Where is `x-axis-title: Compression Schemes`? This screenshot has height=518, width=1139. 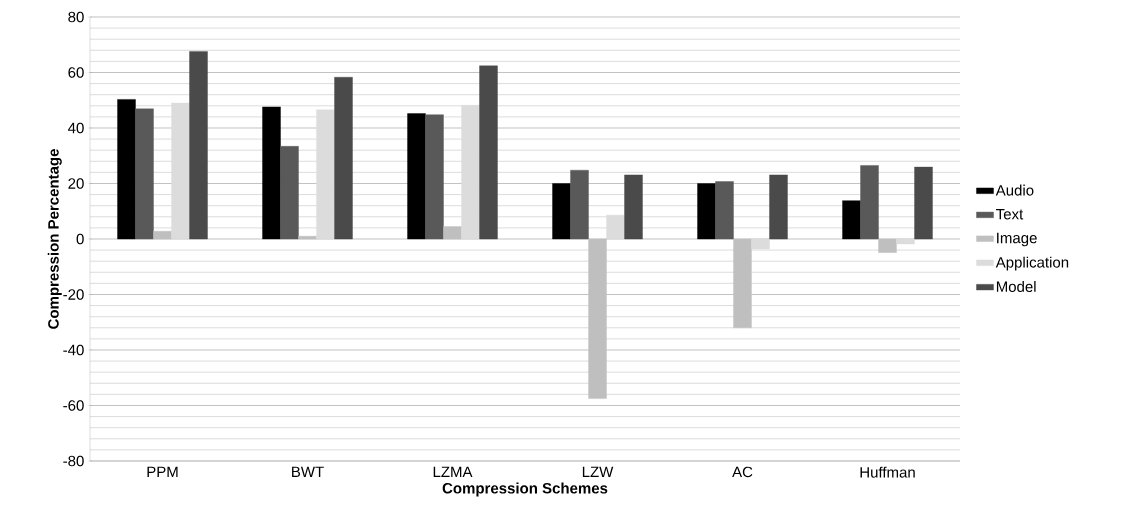
x-axis-title: Compression Schemes is located at coordinates (525, 489).